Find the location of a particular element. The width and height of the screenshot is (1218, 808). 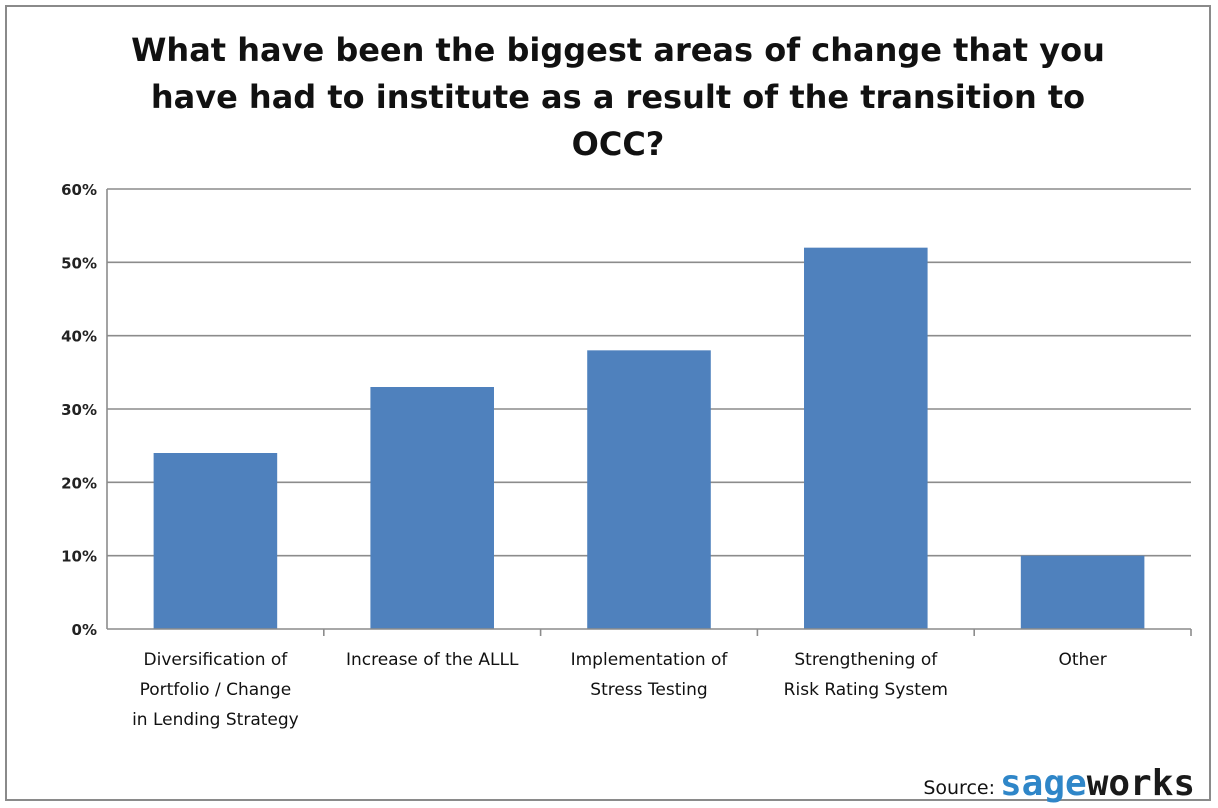

y-tick-label: 60% is located at coordinates (79, 190).